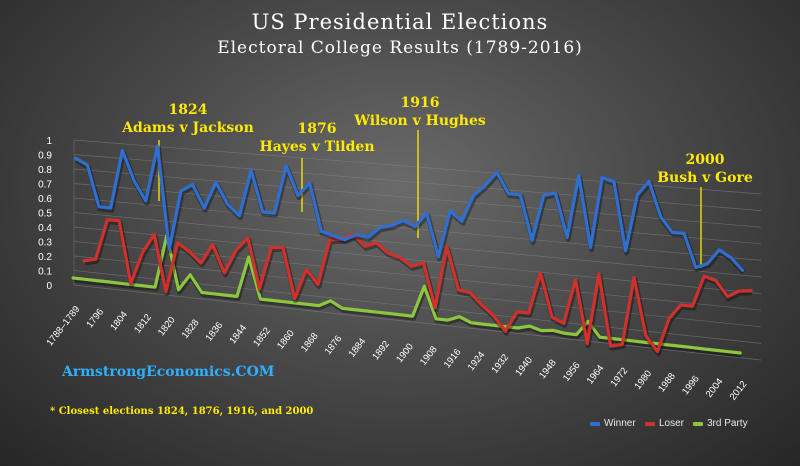 The width and height of the screenshot is (800, 466). I want to click on annotation-1916-label: Wilson v Hughes, so click(420, 121).